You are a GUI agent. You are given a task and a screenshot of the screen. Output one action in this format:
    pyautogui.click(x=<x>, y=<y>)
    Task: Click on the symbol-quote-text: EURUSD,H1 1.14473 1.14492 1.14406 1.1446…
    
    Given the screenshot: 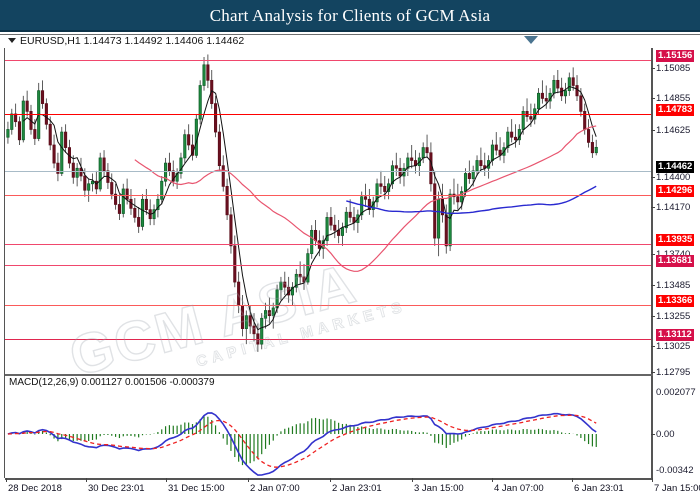 What is the action you would take?
    pyautogui.click(x=132, y=41)
    